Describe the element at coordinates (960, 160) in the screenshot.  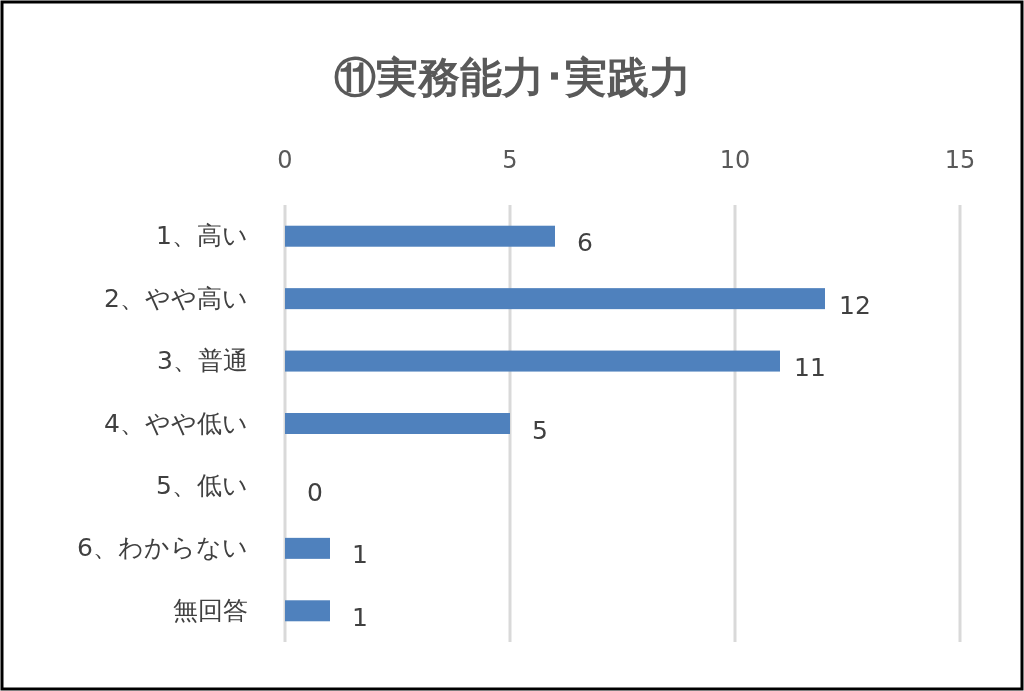
I see `x-tick-label: 15` at that location.